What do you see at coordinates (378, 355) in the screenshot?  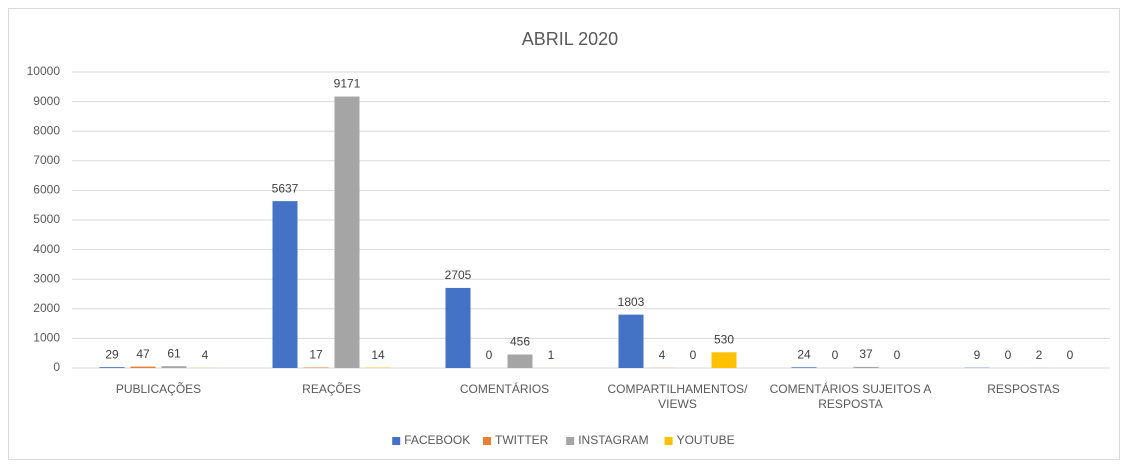 I see `data-label: 14` at bounding box center [378, 355].